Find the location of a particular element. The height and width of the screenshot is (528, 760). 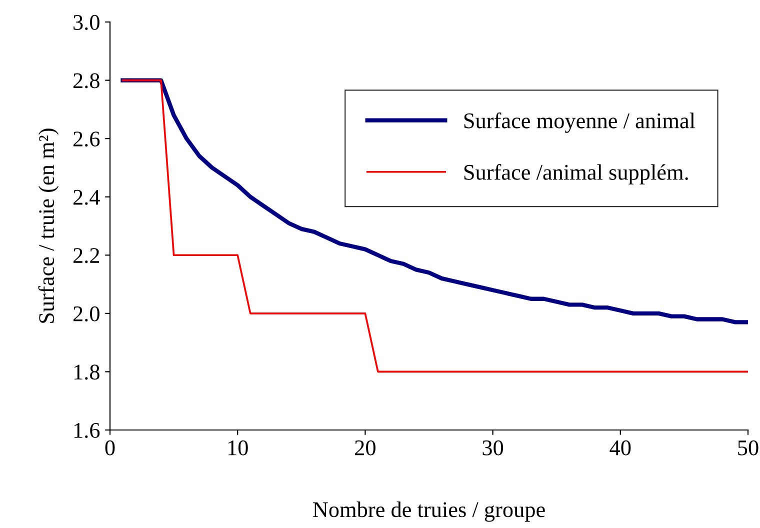

x-tick-label: 40 is located at coordinates (620, 448).